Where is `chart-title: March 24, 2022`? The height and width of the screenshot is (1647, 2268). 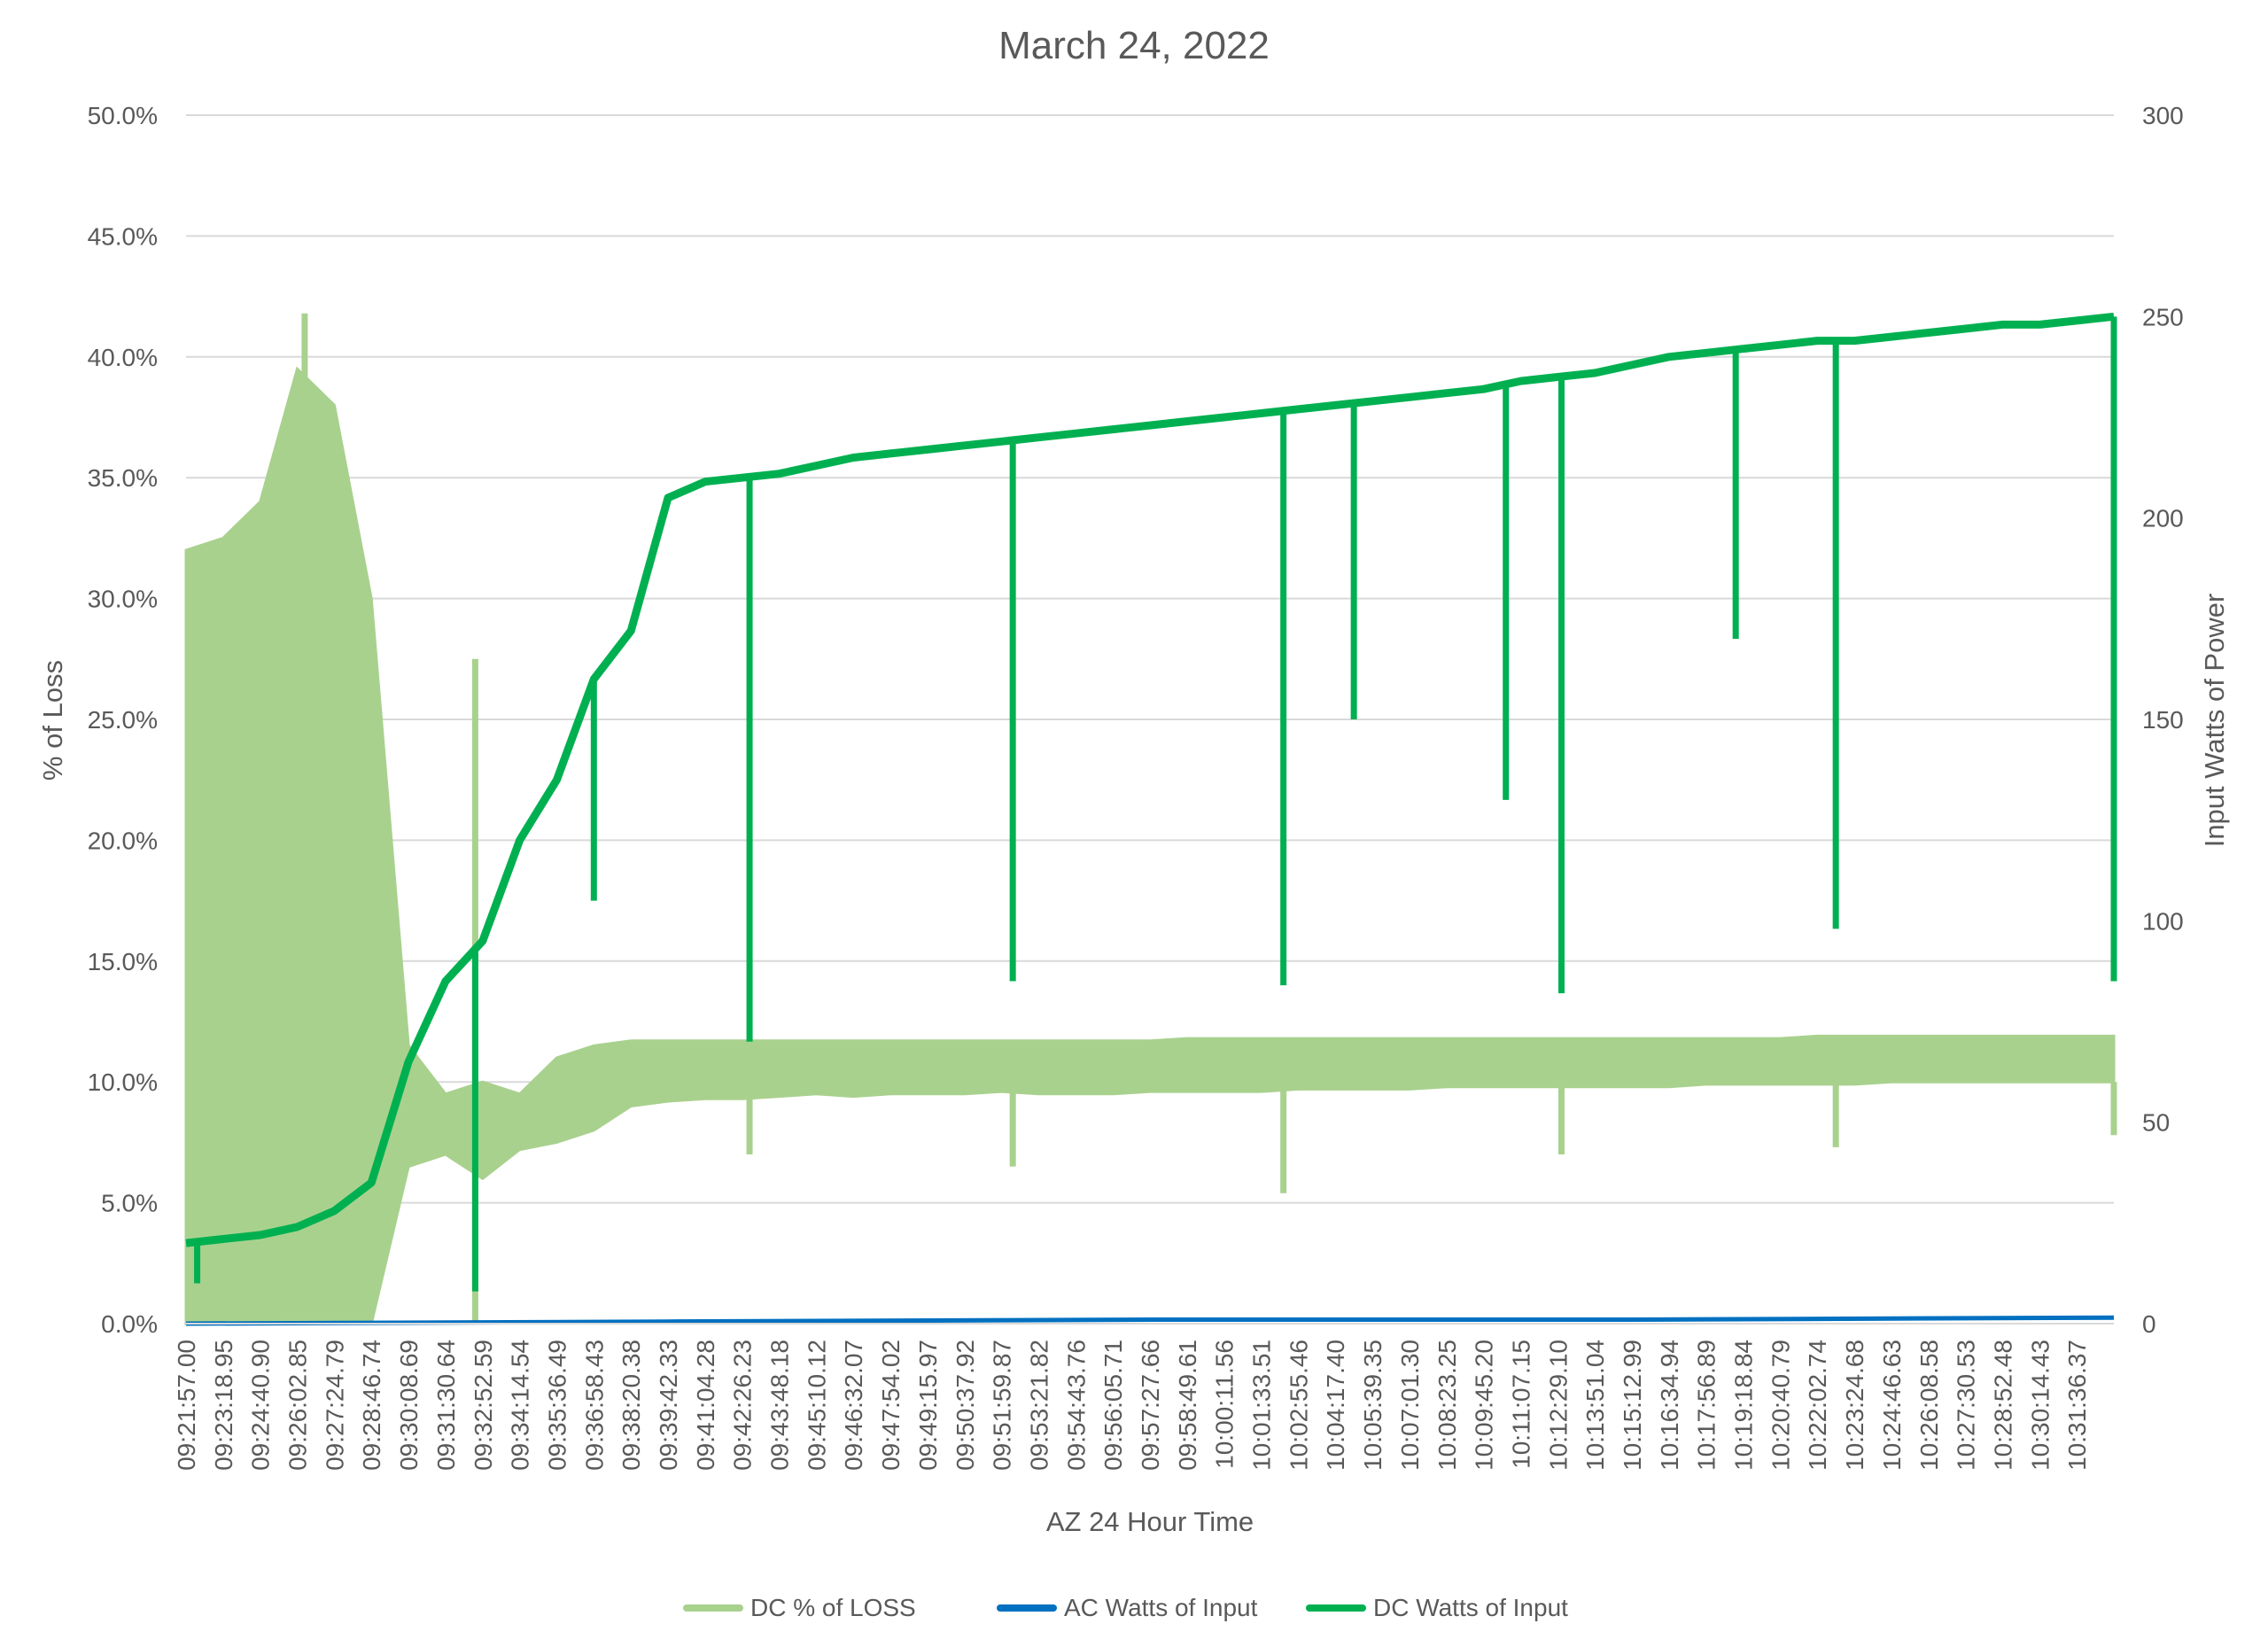 chart-title: March 24, 2022 is located at coordinates (1134, 45).